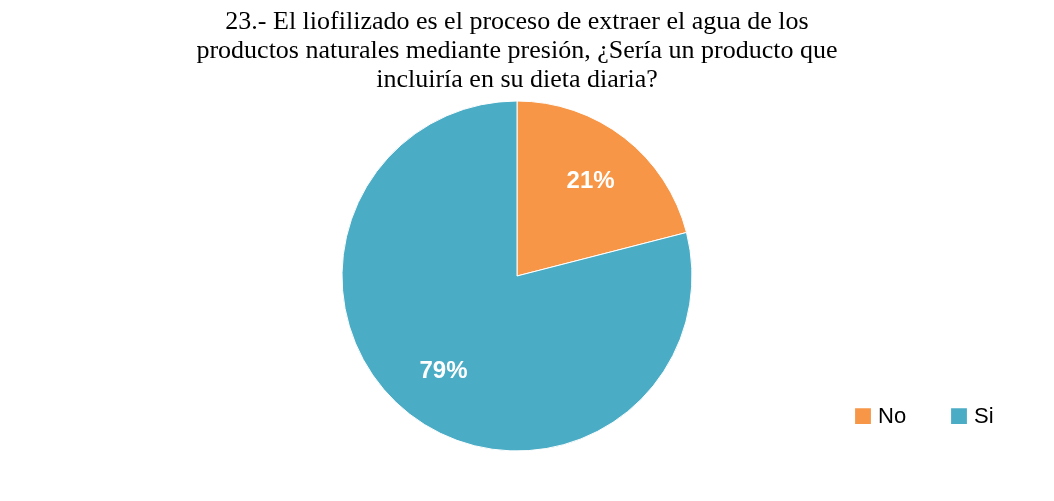  What do you see at coordinates (590, 180) in the screenshot?
I see `data-label: 21%` at bounding box center [590, 180].